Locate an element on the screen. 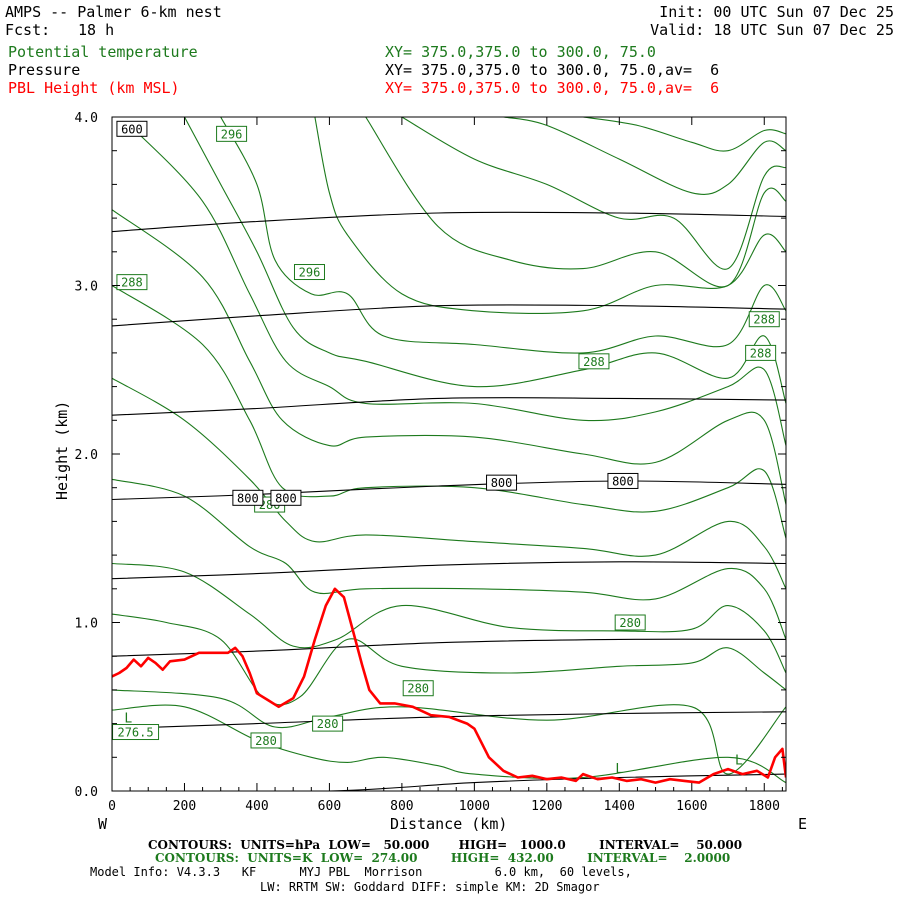  low-center-label-2: L is located at coordinates (739, 761).